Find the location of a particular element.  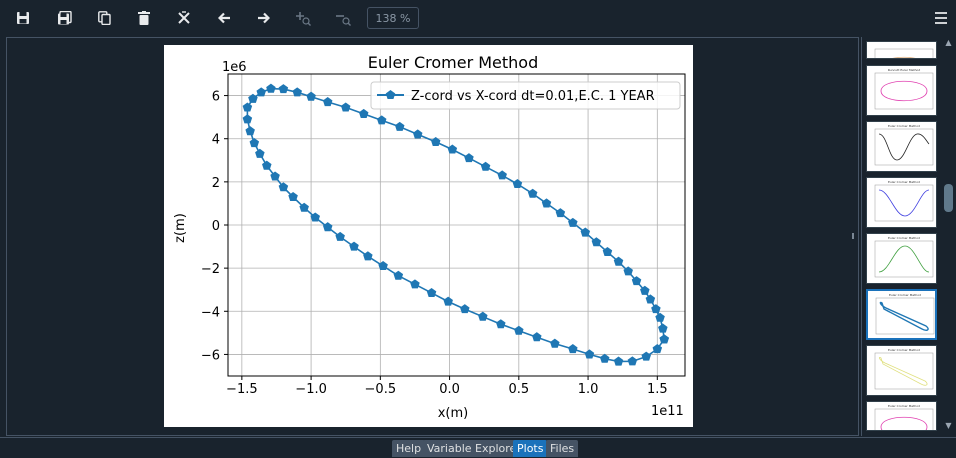

scroll-up-icon: ▲ is located at coordinates (948, 42).